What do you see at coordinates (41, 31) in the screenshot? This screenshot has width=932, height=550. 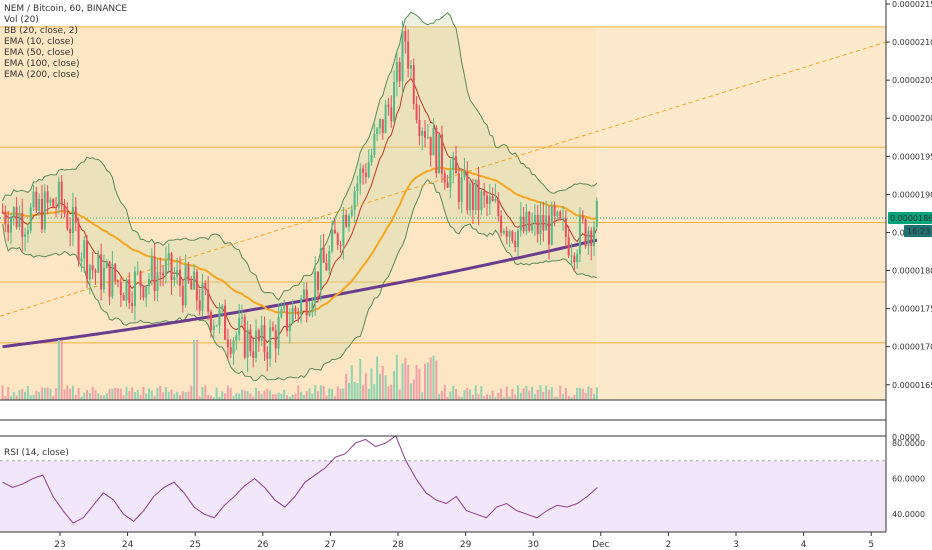 I see `legend-bollinger: BB (20, close, 2)` at bounding box center [41, 31].